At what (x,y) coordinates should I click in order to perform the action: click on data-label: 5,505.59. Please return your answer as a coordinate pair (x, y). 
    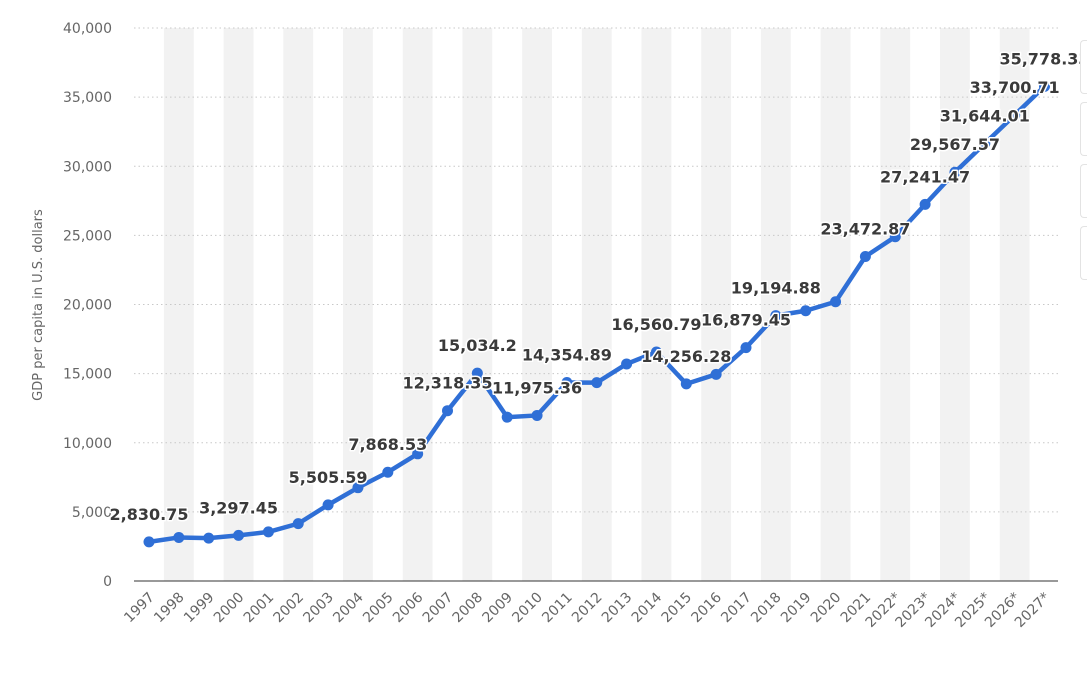
    Looking at the image, I should click on (328, 477).